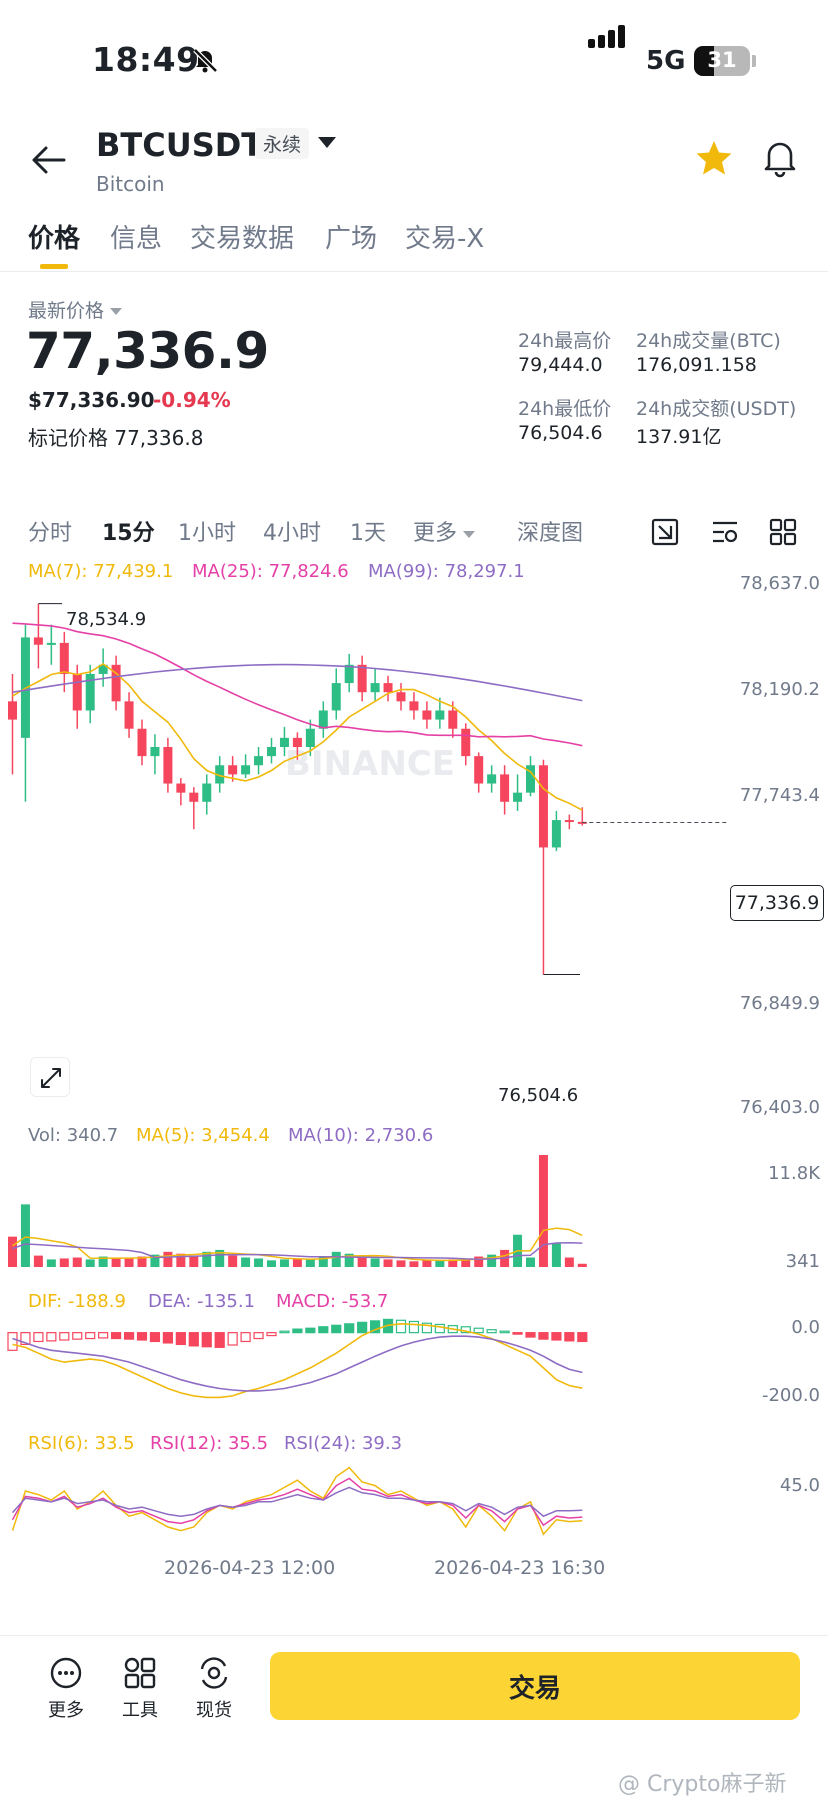 This screenshot has height=1800, width=828. What do you see at coordinates (207, 533) in the screenshot?
I see `interval-1h: 1小时` at bounding box center [207, 533].